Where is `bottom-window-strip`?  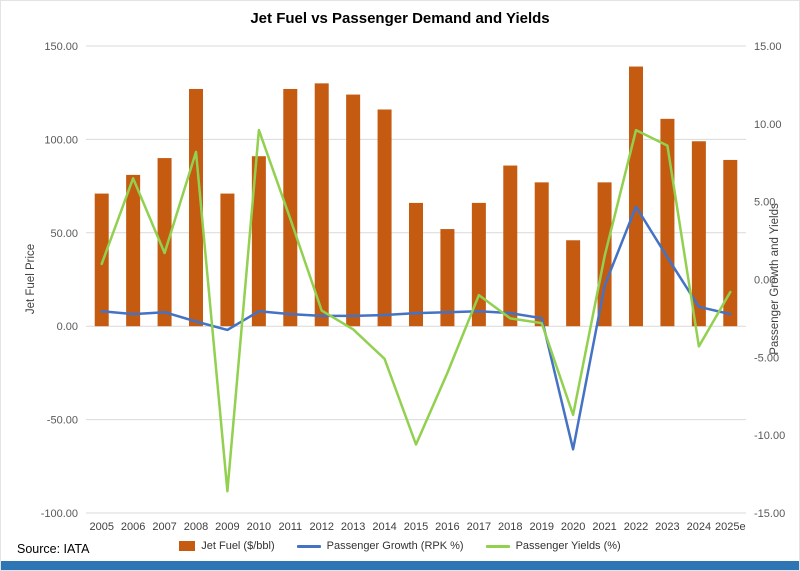
bottom-window-strip is located at coordinates (400, 565).